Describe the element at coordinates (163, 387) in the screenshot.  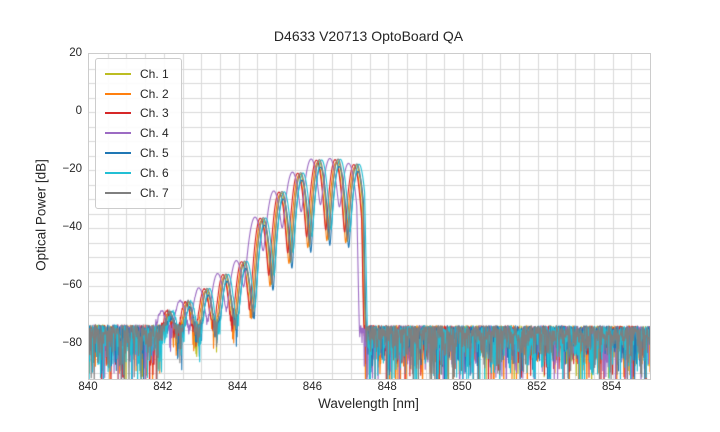
I see `x-tick-label: 842` at that location.